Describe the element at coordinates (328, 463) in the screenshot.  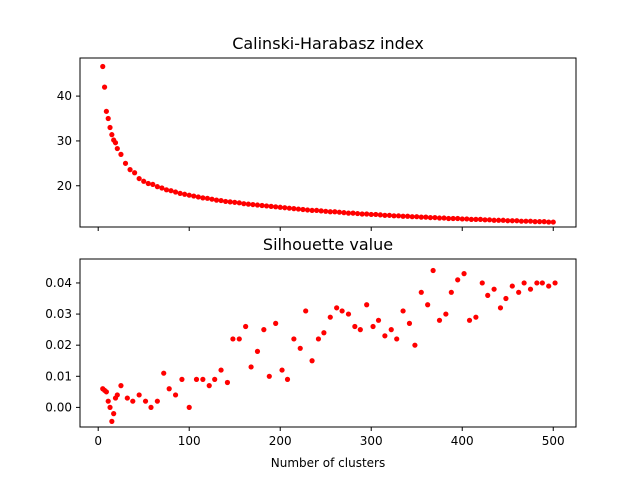
I see `x-axis-label: Number of clusters` at that location.